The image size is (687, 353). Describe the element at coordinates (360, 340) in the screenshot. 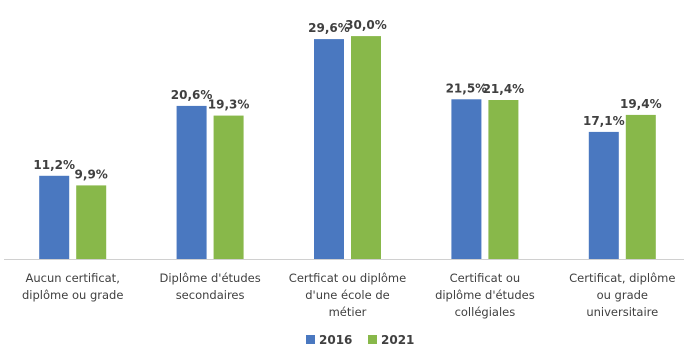

I see `legend: 2016 2021` at that location.